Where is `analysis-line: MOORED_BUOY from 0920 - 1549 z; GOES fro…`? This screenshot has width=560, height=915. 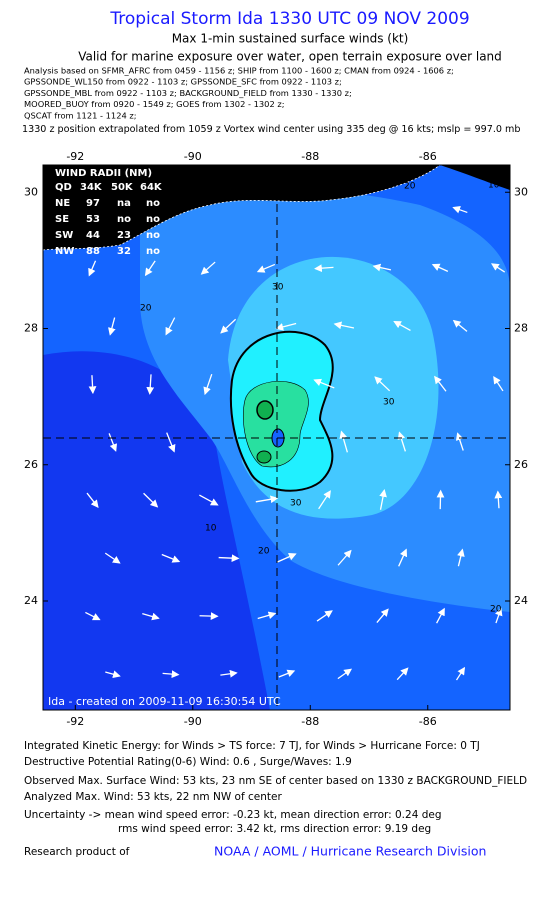 analysis-line: MOORED_BUOY from 0920 - 1549 z; GOES fro… is located at coordinates (154, 104).